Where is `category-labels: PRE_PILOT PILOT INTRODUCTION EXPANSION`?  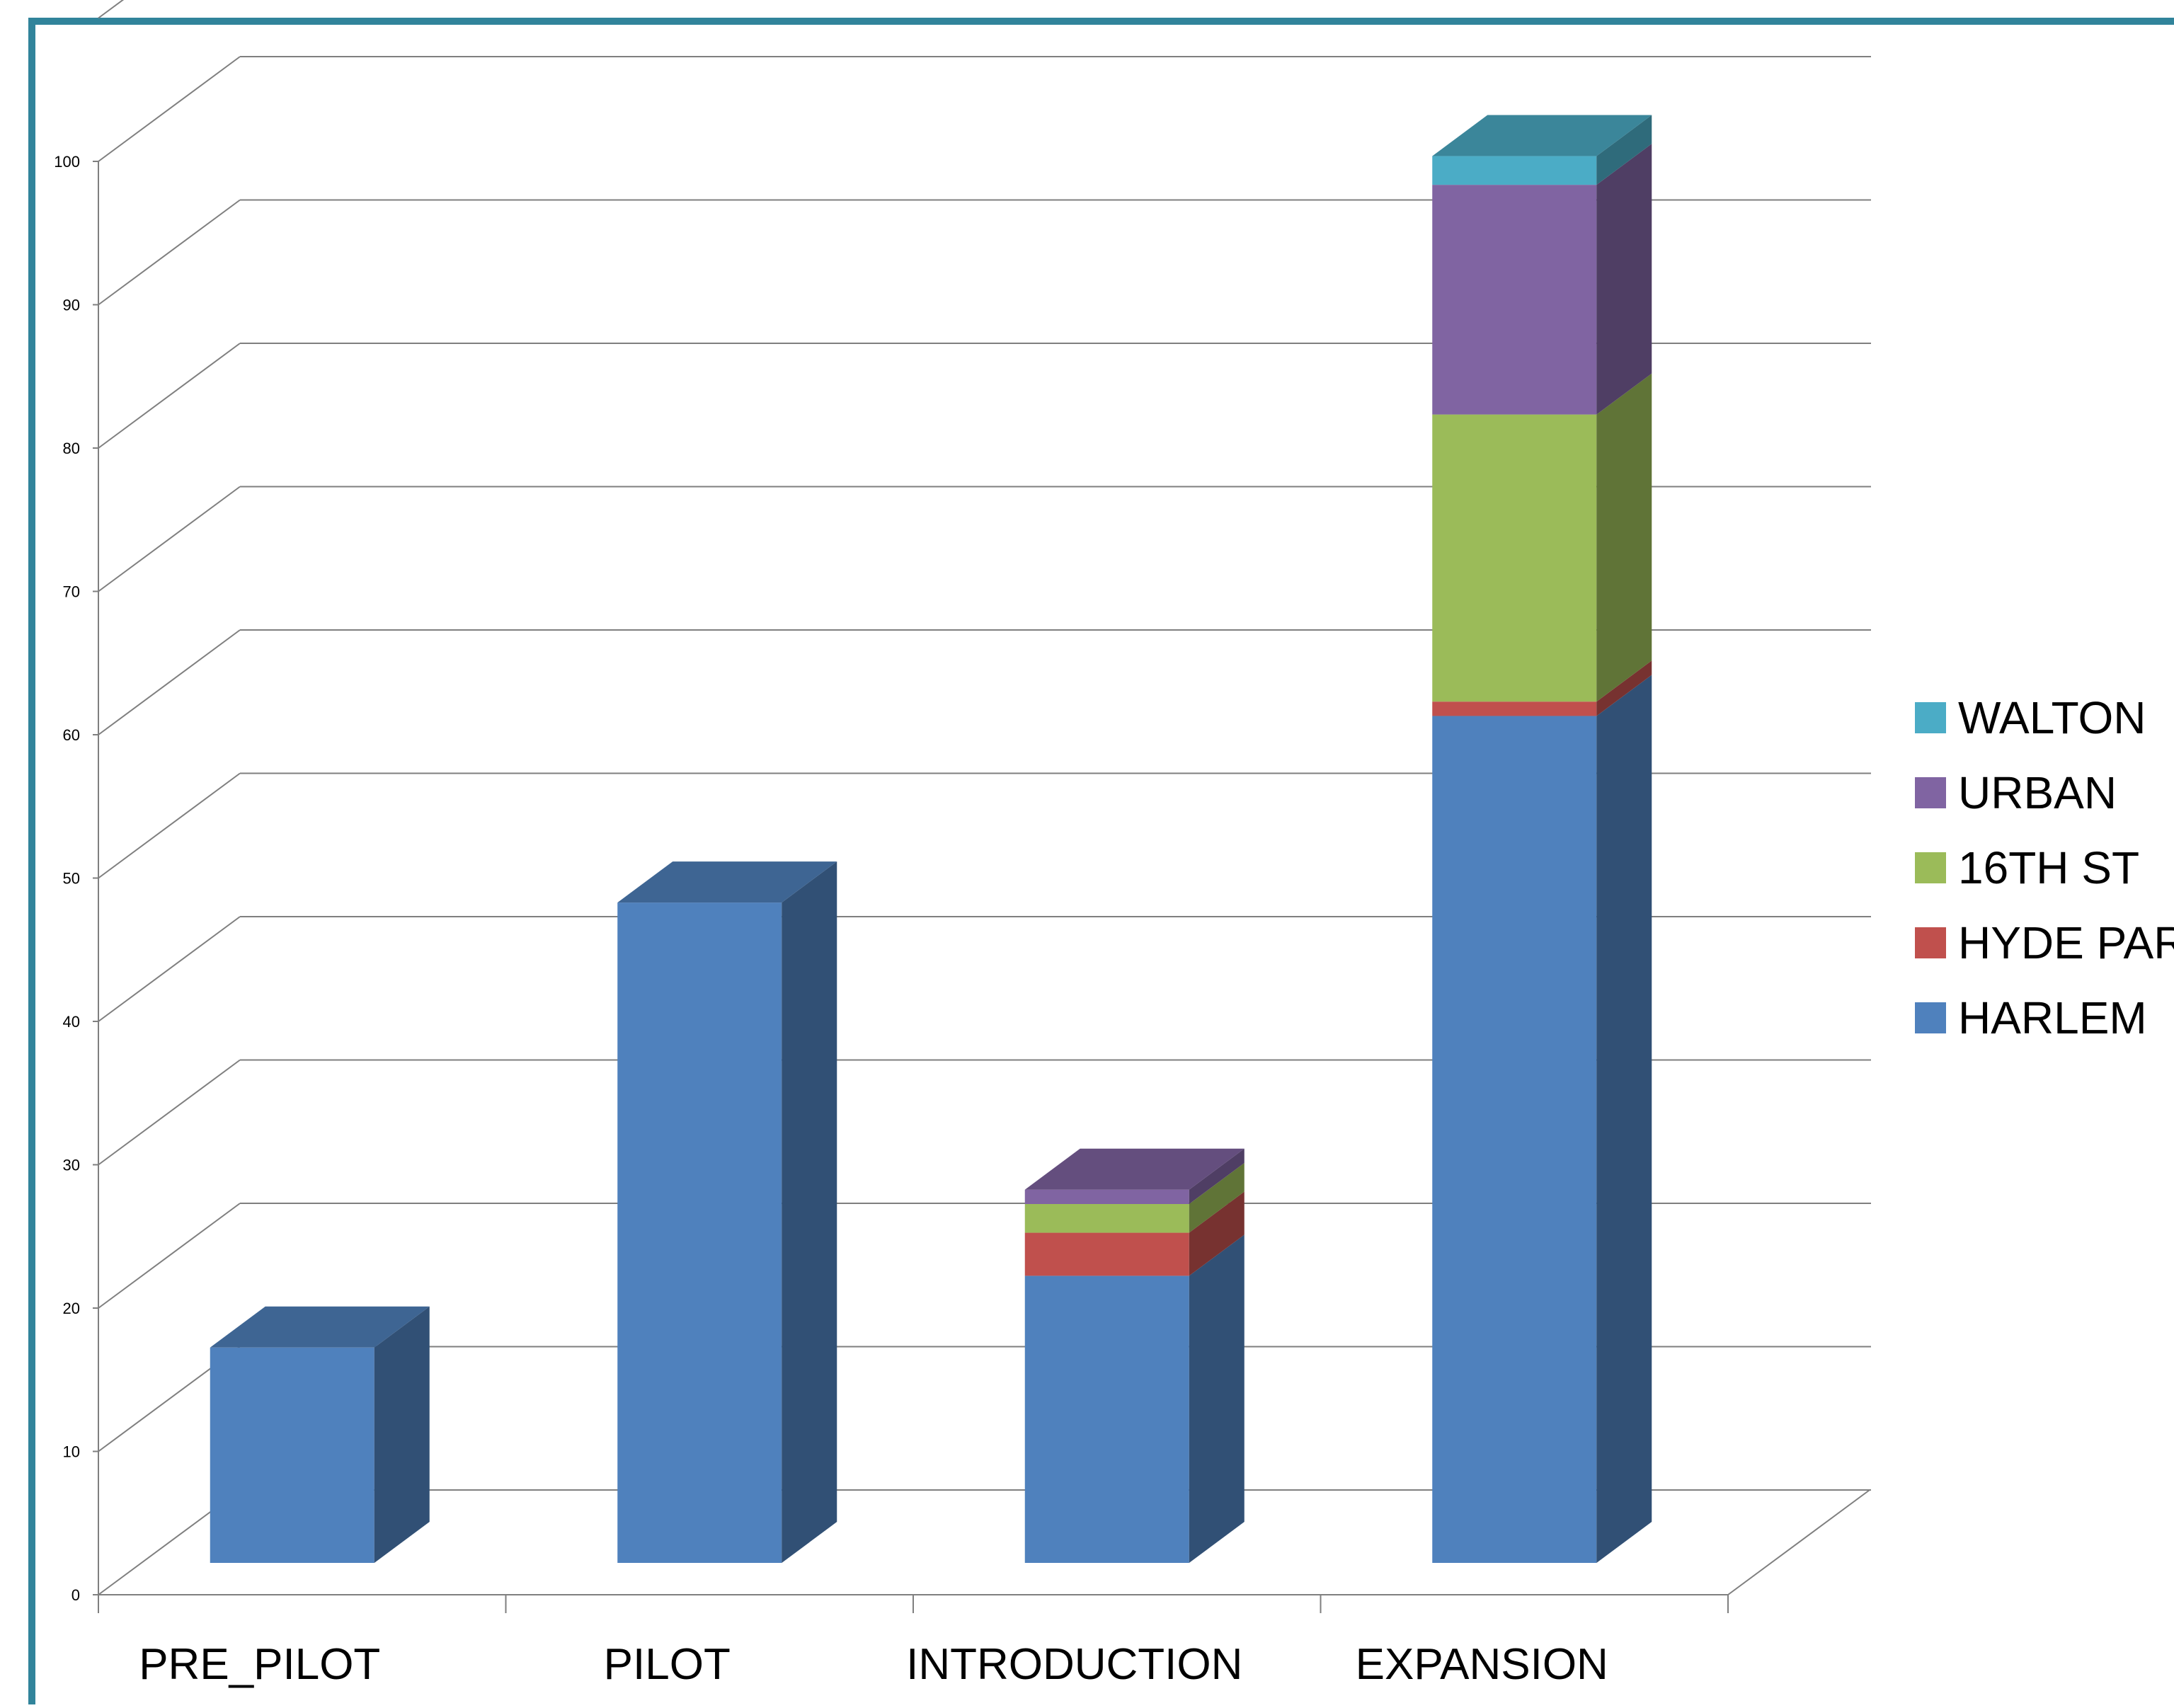 category-labels: PRE_PILOT PILOT INTRODUCTION EXPANSION is located at coordinates (873, 1664).